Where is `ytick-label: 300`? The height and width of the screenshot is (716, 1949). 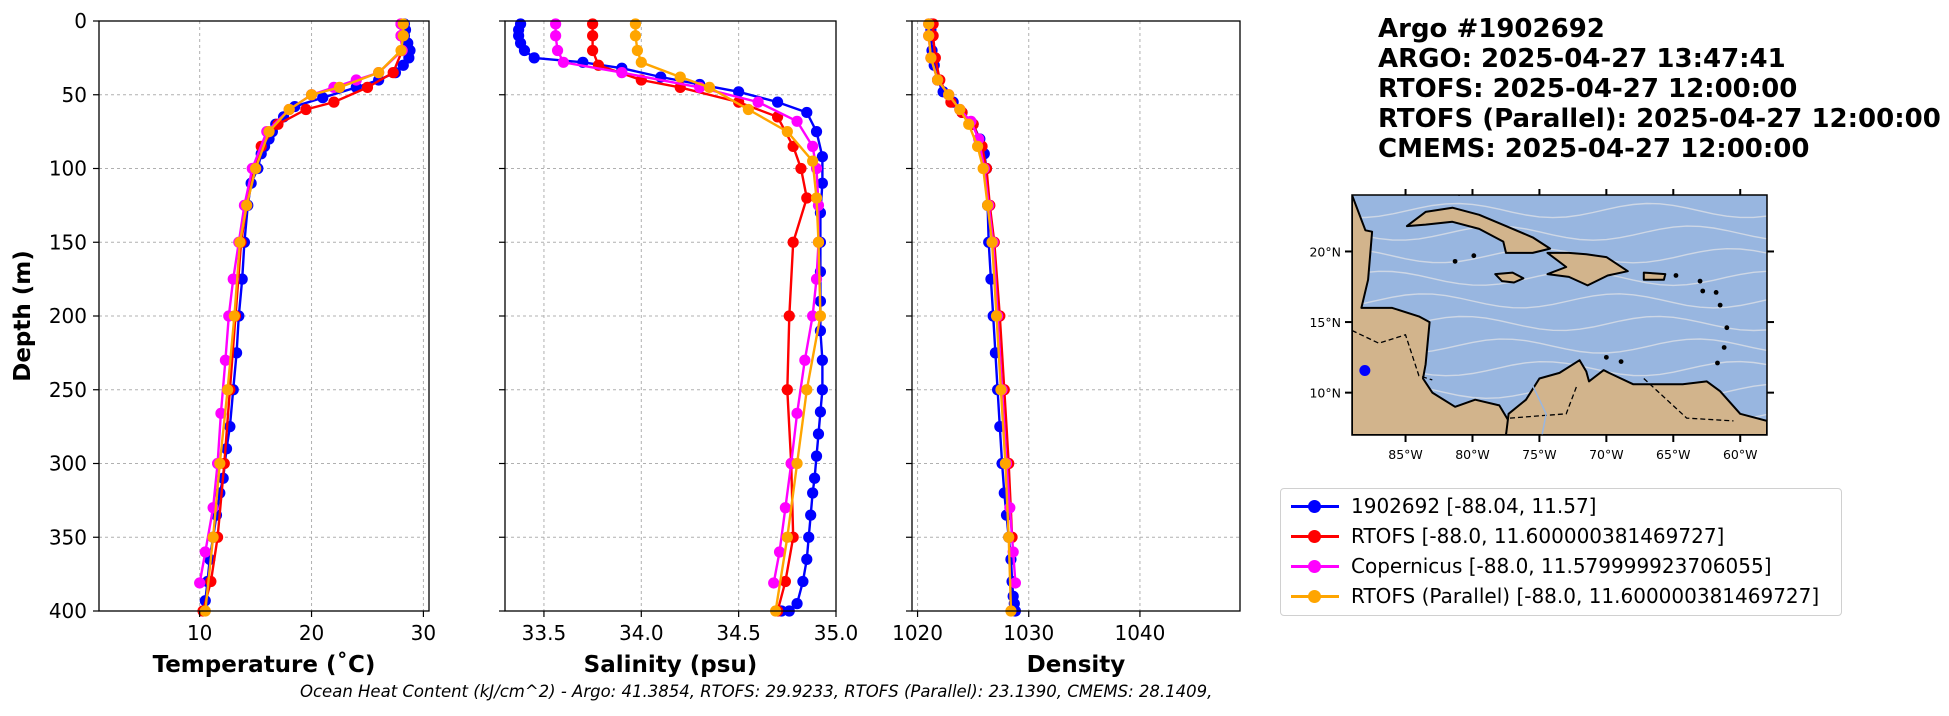 ytick-label: 300 is located at coordinates (68, 464).